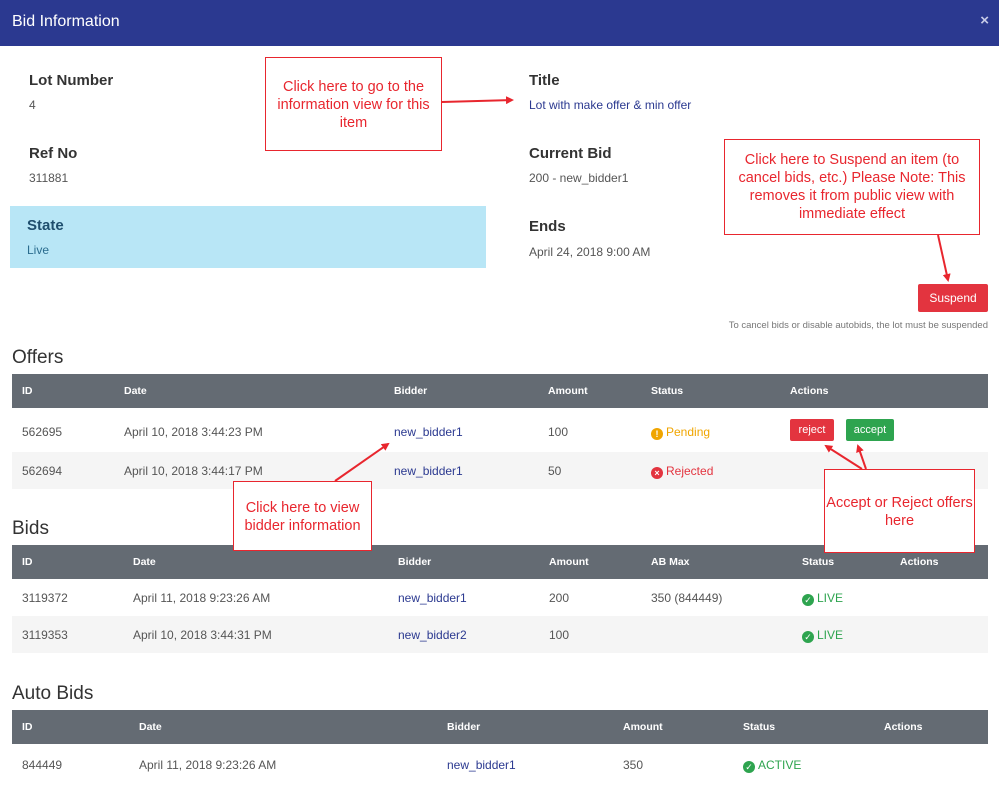  I want to click on bids-title: Bids, so click(30, 528).